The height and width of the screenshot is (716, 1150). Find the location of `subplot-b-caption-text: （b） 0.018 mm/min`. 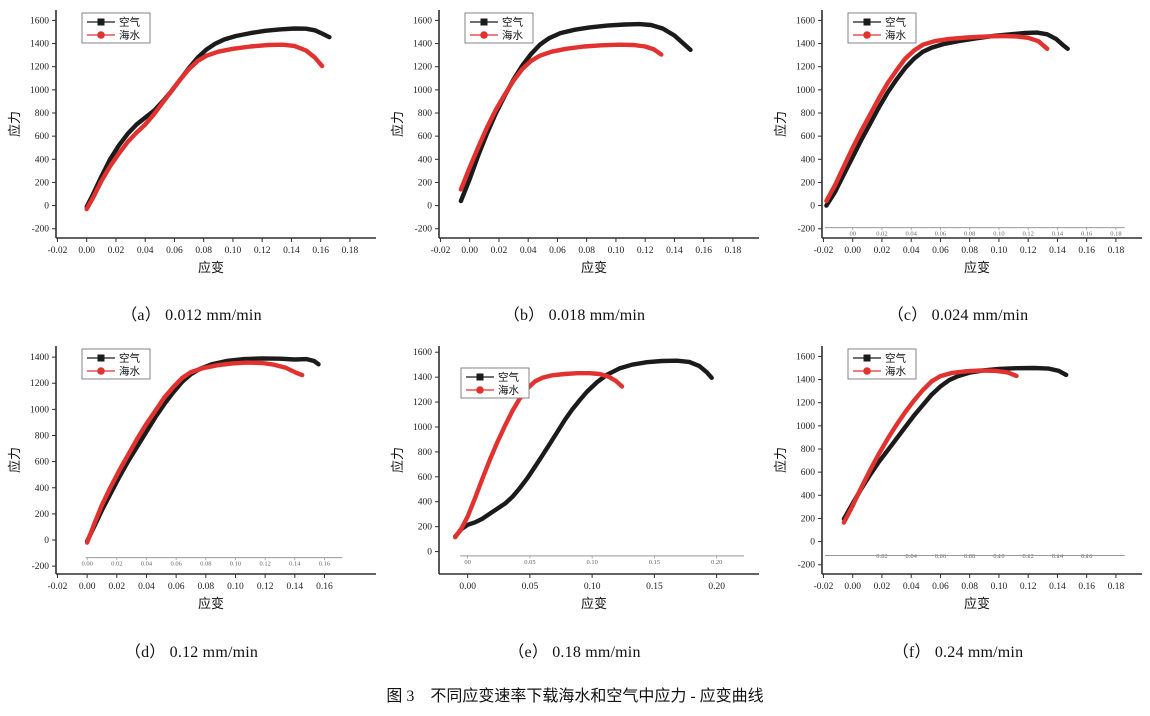

subplot-b-caption-text: （b） 0.018 mm/min is located at coordinates (574, 315).